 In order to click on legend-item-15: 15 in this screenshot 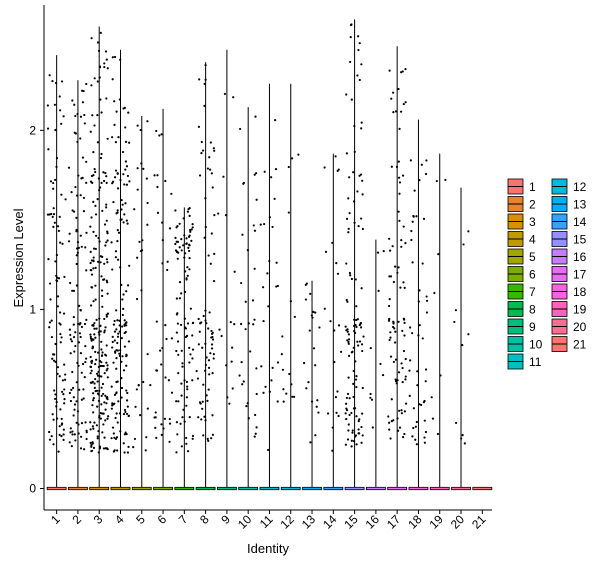, I will do `click(569, 239)`.